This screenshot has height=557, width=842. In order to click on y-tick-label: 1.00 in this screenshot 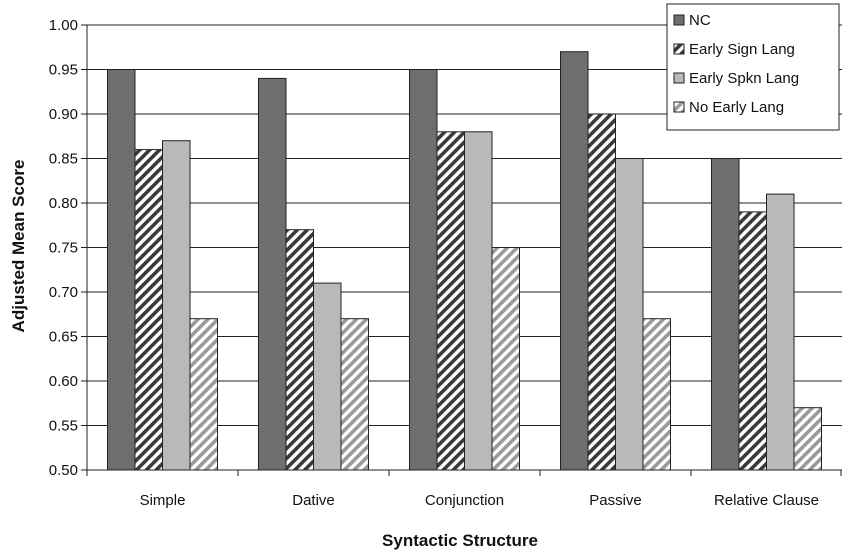, I will do `click(63, 25)`.